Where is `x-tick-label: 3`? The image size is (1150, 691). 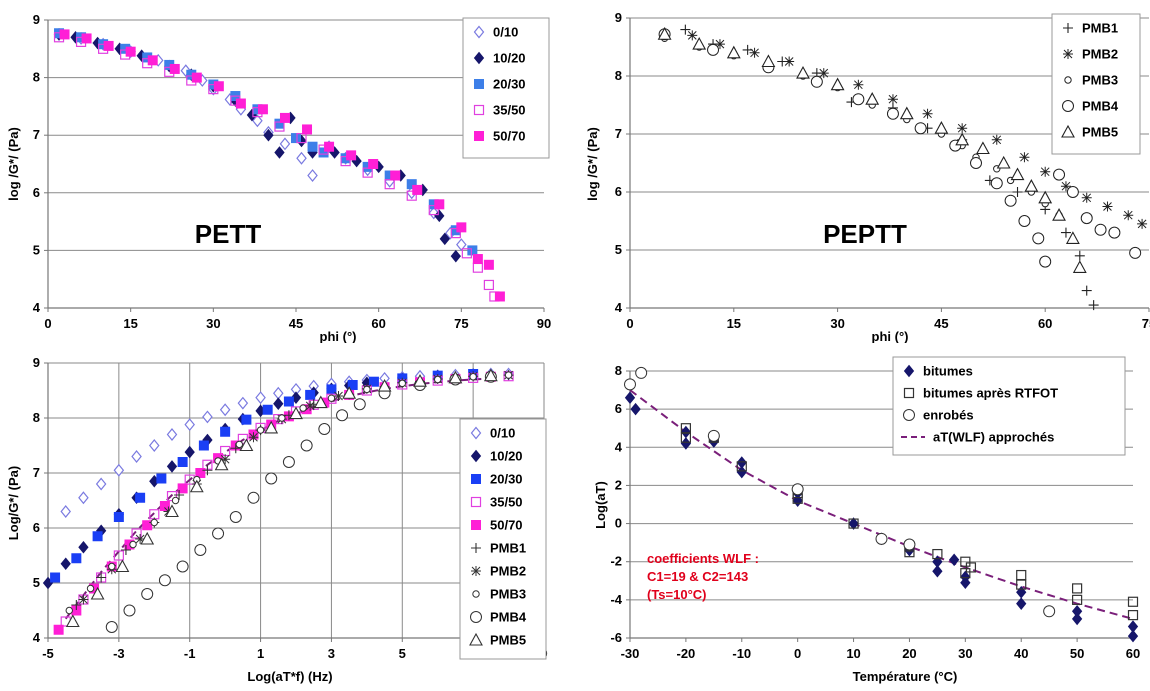
x-tick-label: 3 is located at coordinates (331, 653).